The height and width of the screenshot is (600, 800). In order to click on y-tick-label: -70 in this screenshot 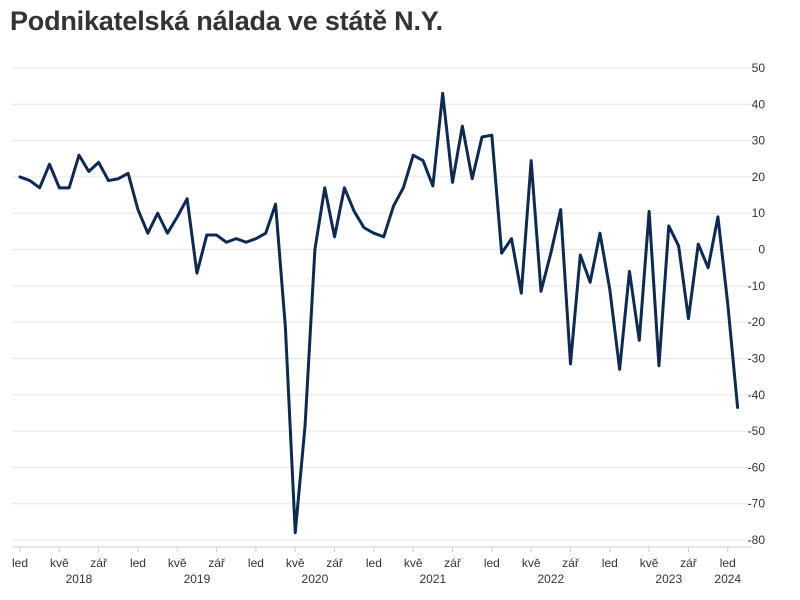, I will do `click(757, 504)`.